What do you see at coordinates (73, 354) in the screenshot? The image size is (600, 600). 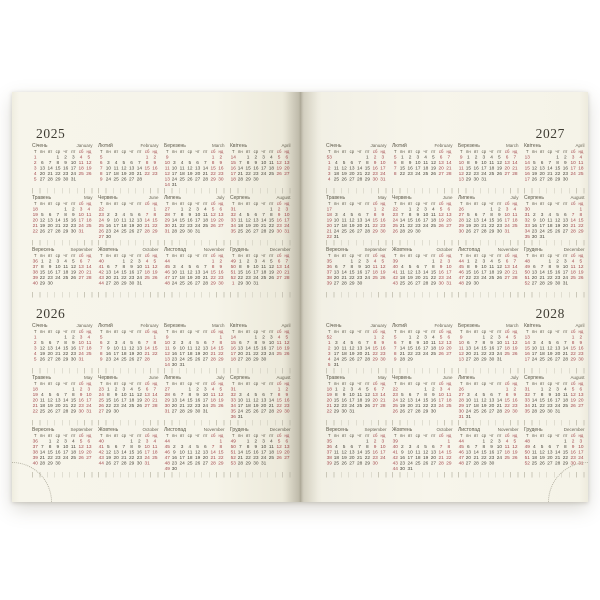 I see `date-cell: 23` at bounding box center [73, 354].